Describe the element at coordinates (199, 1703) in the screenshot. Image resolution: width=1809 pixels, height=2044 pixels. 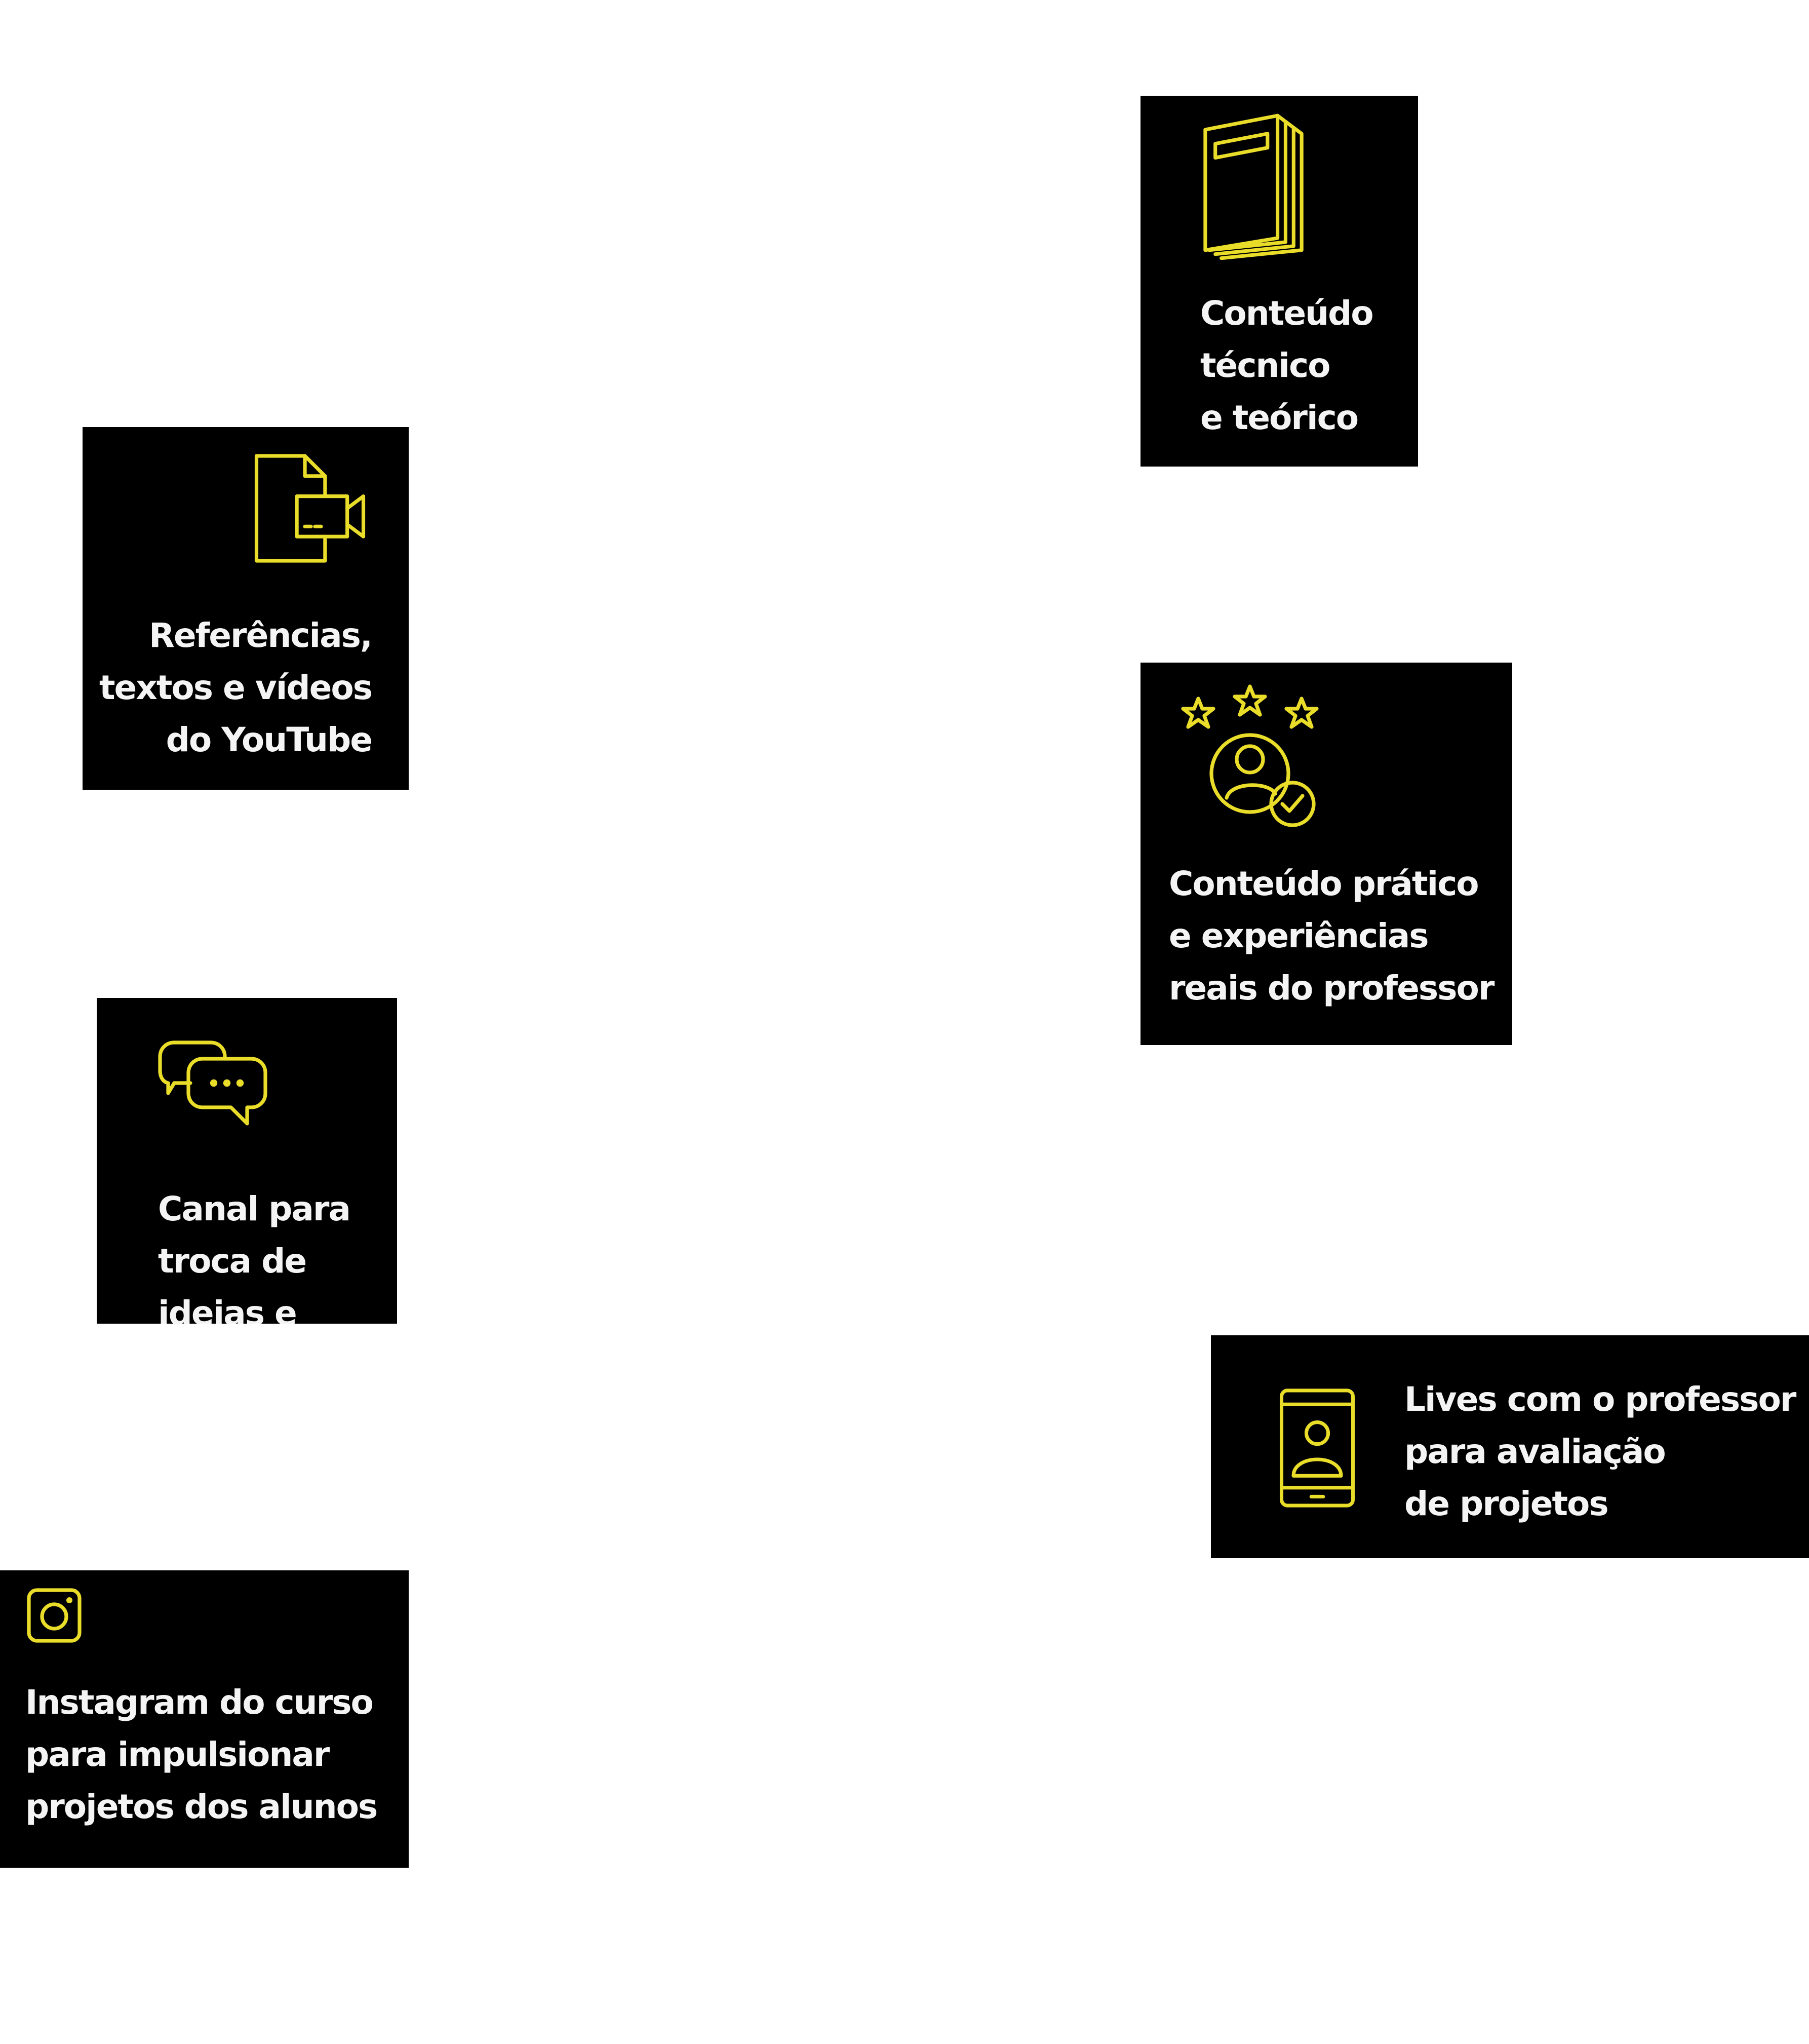
I see `feature-text-line: Instagram do curso` at that location.